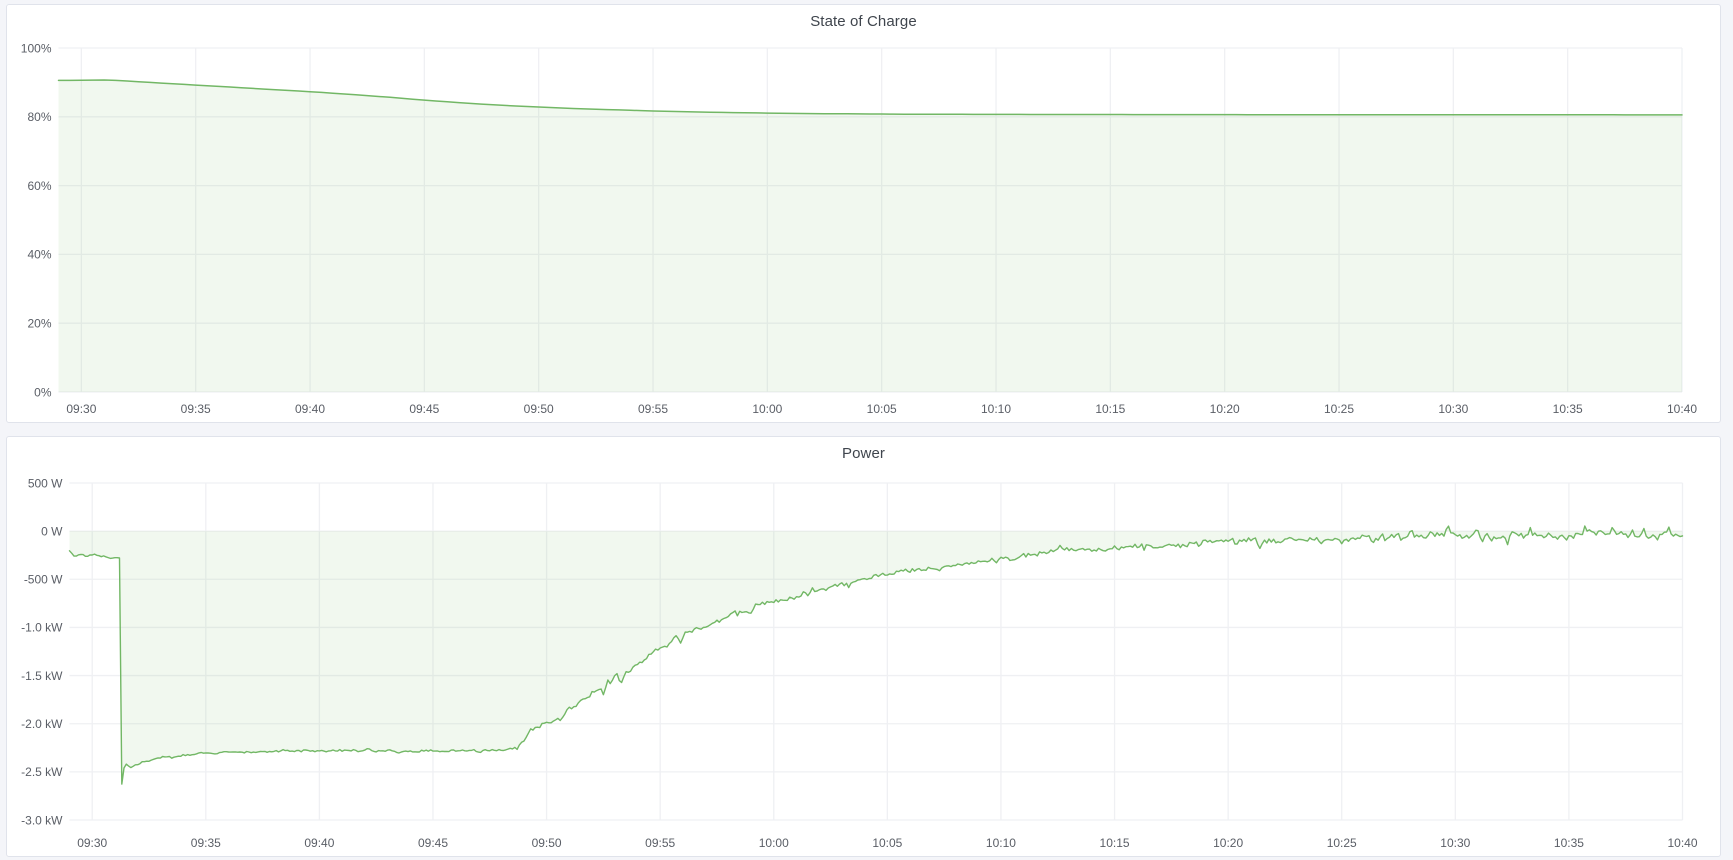  Describe the element at coordinates (43, 392) in the screenshot. I see `y-tick-label: 0%` at that location.